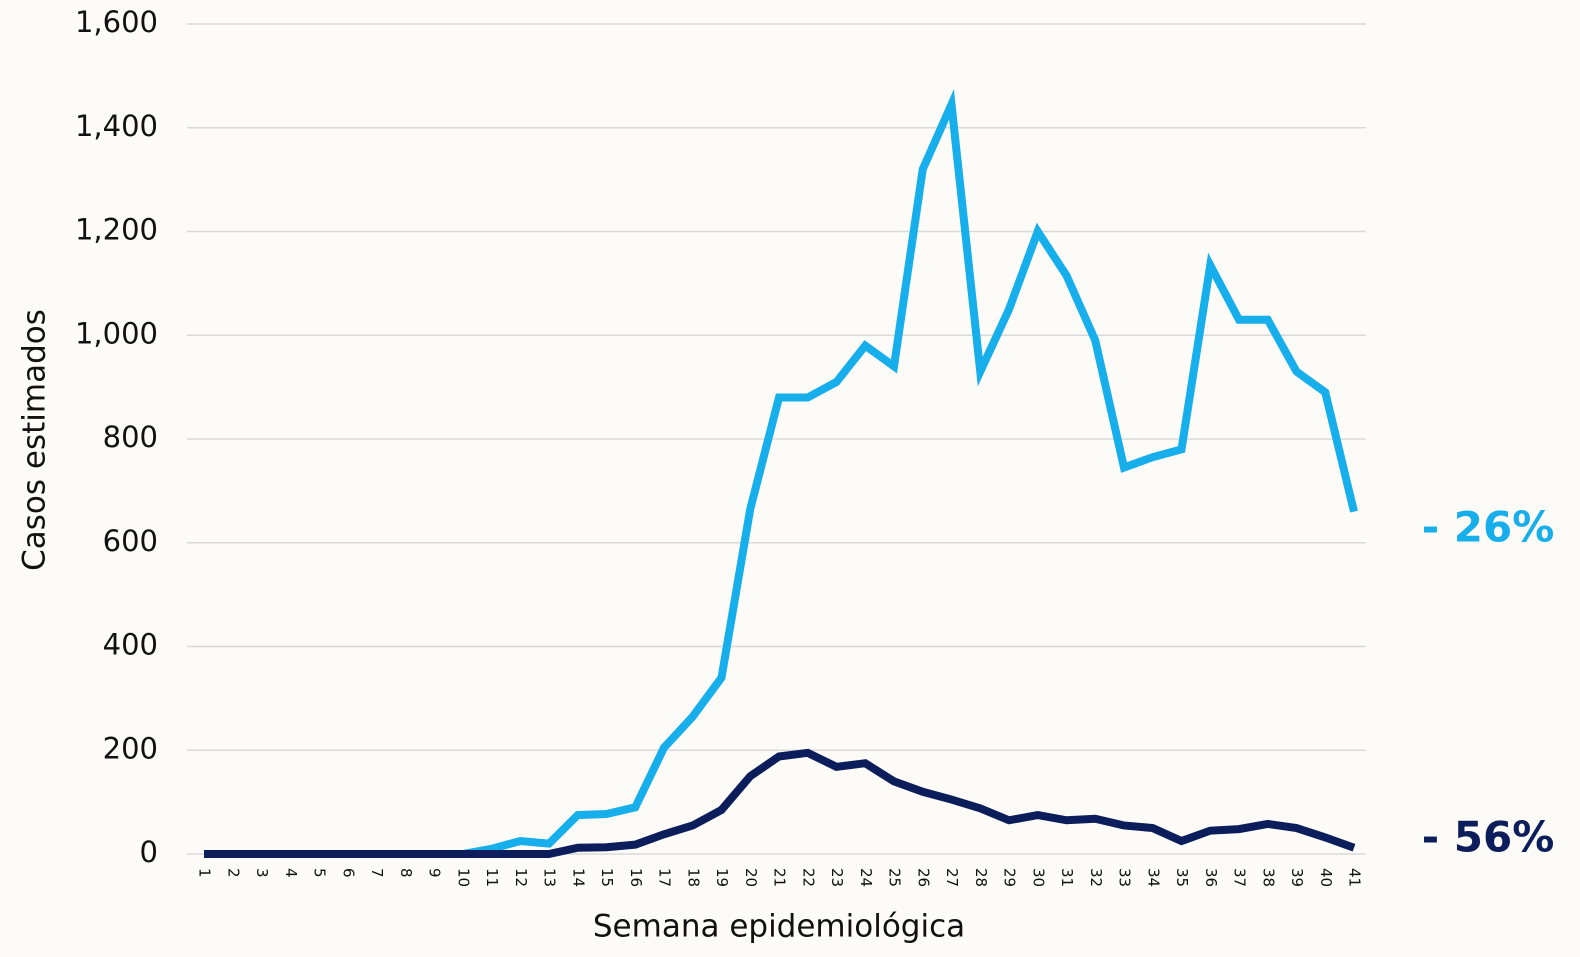 The width and height of the screenshot is (1580, 957). I want to click on y-tick-label: 1,200, so click(116, 230).